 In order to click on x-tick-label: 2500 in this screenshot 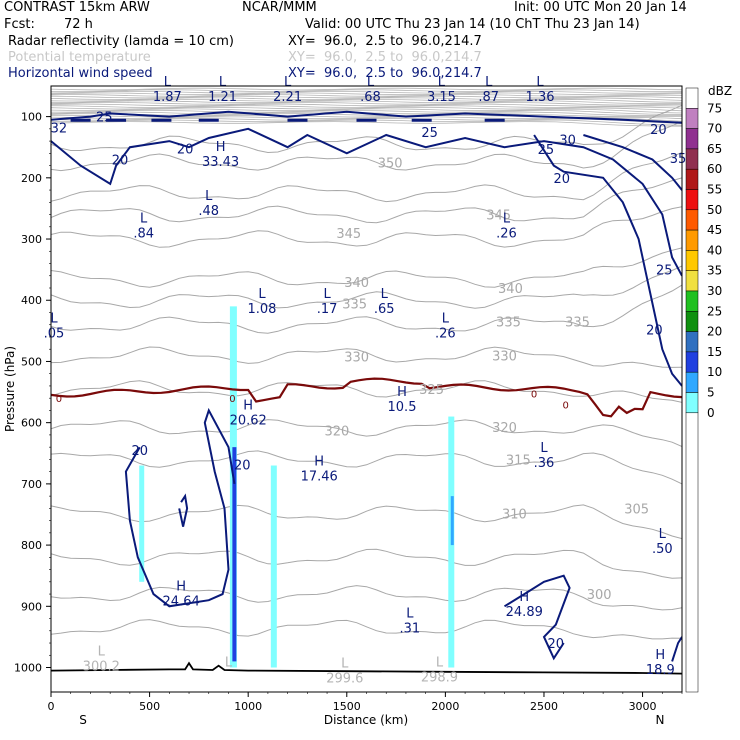, I will do `click(544, 706)`.